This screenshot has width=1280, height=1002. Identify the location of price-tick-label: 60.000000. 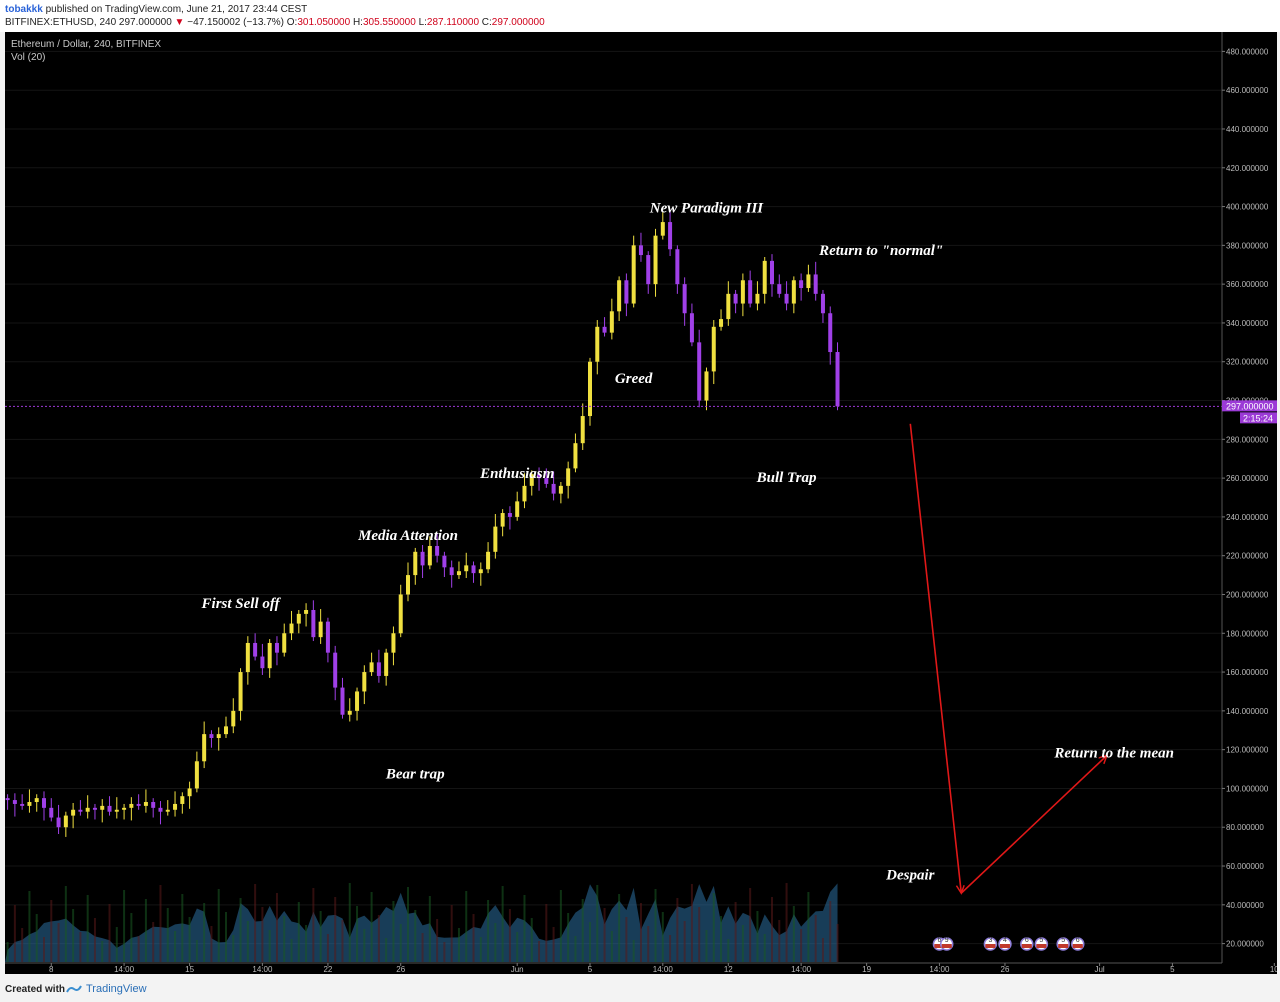
(1245, 866).